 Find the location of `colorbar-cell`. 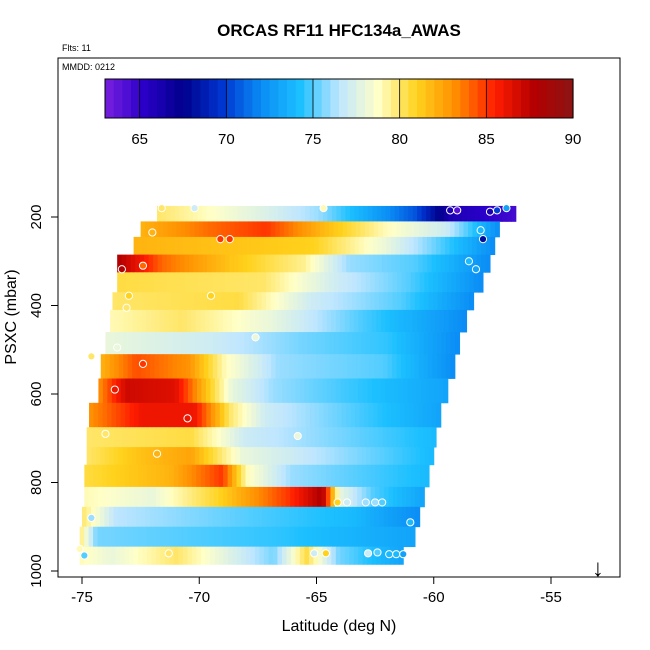

colorbar-cell is located at coordinates (517, 98).